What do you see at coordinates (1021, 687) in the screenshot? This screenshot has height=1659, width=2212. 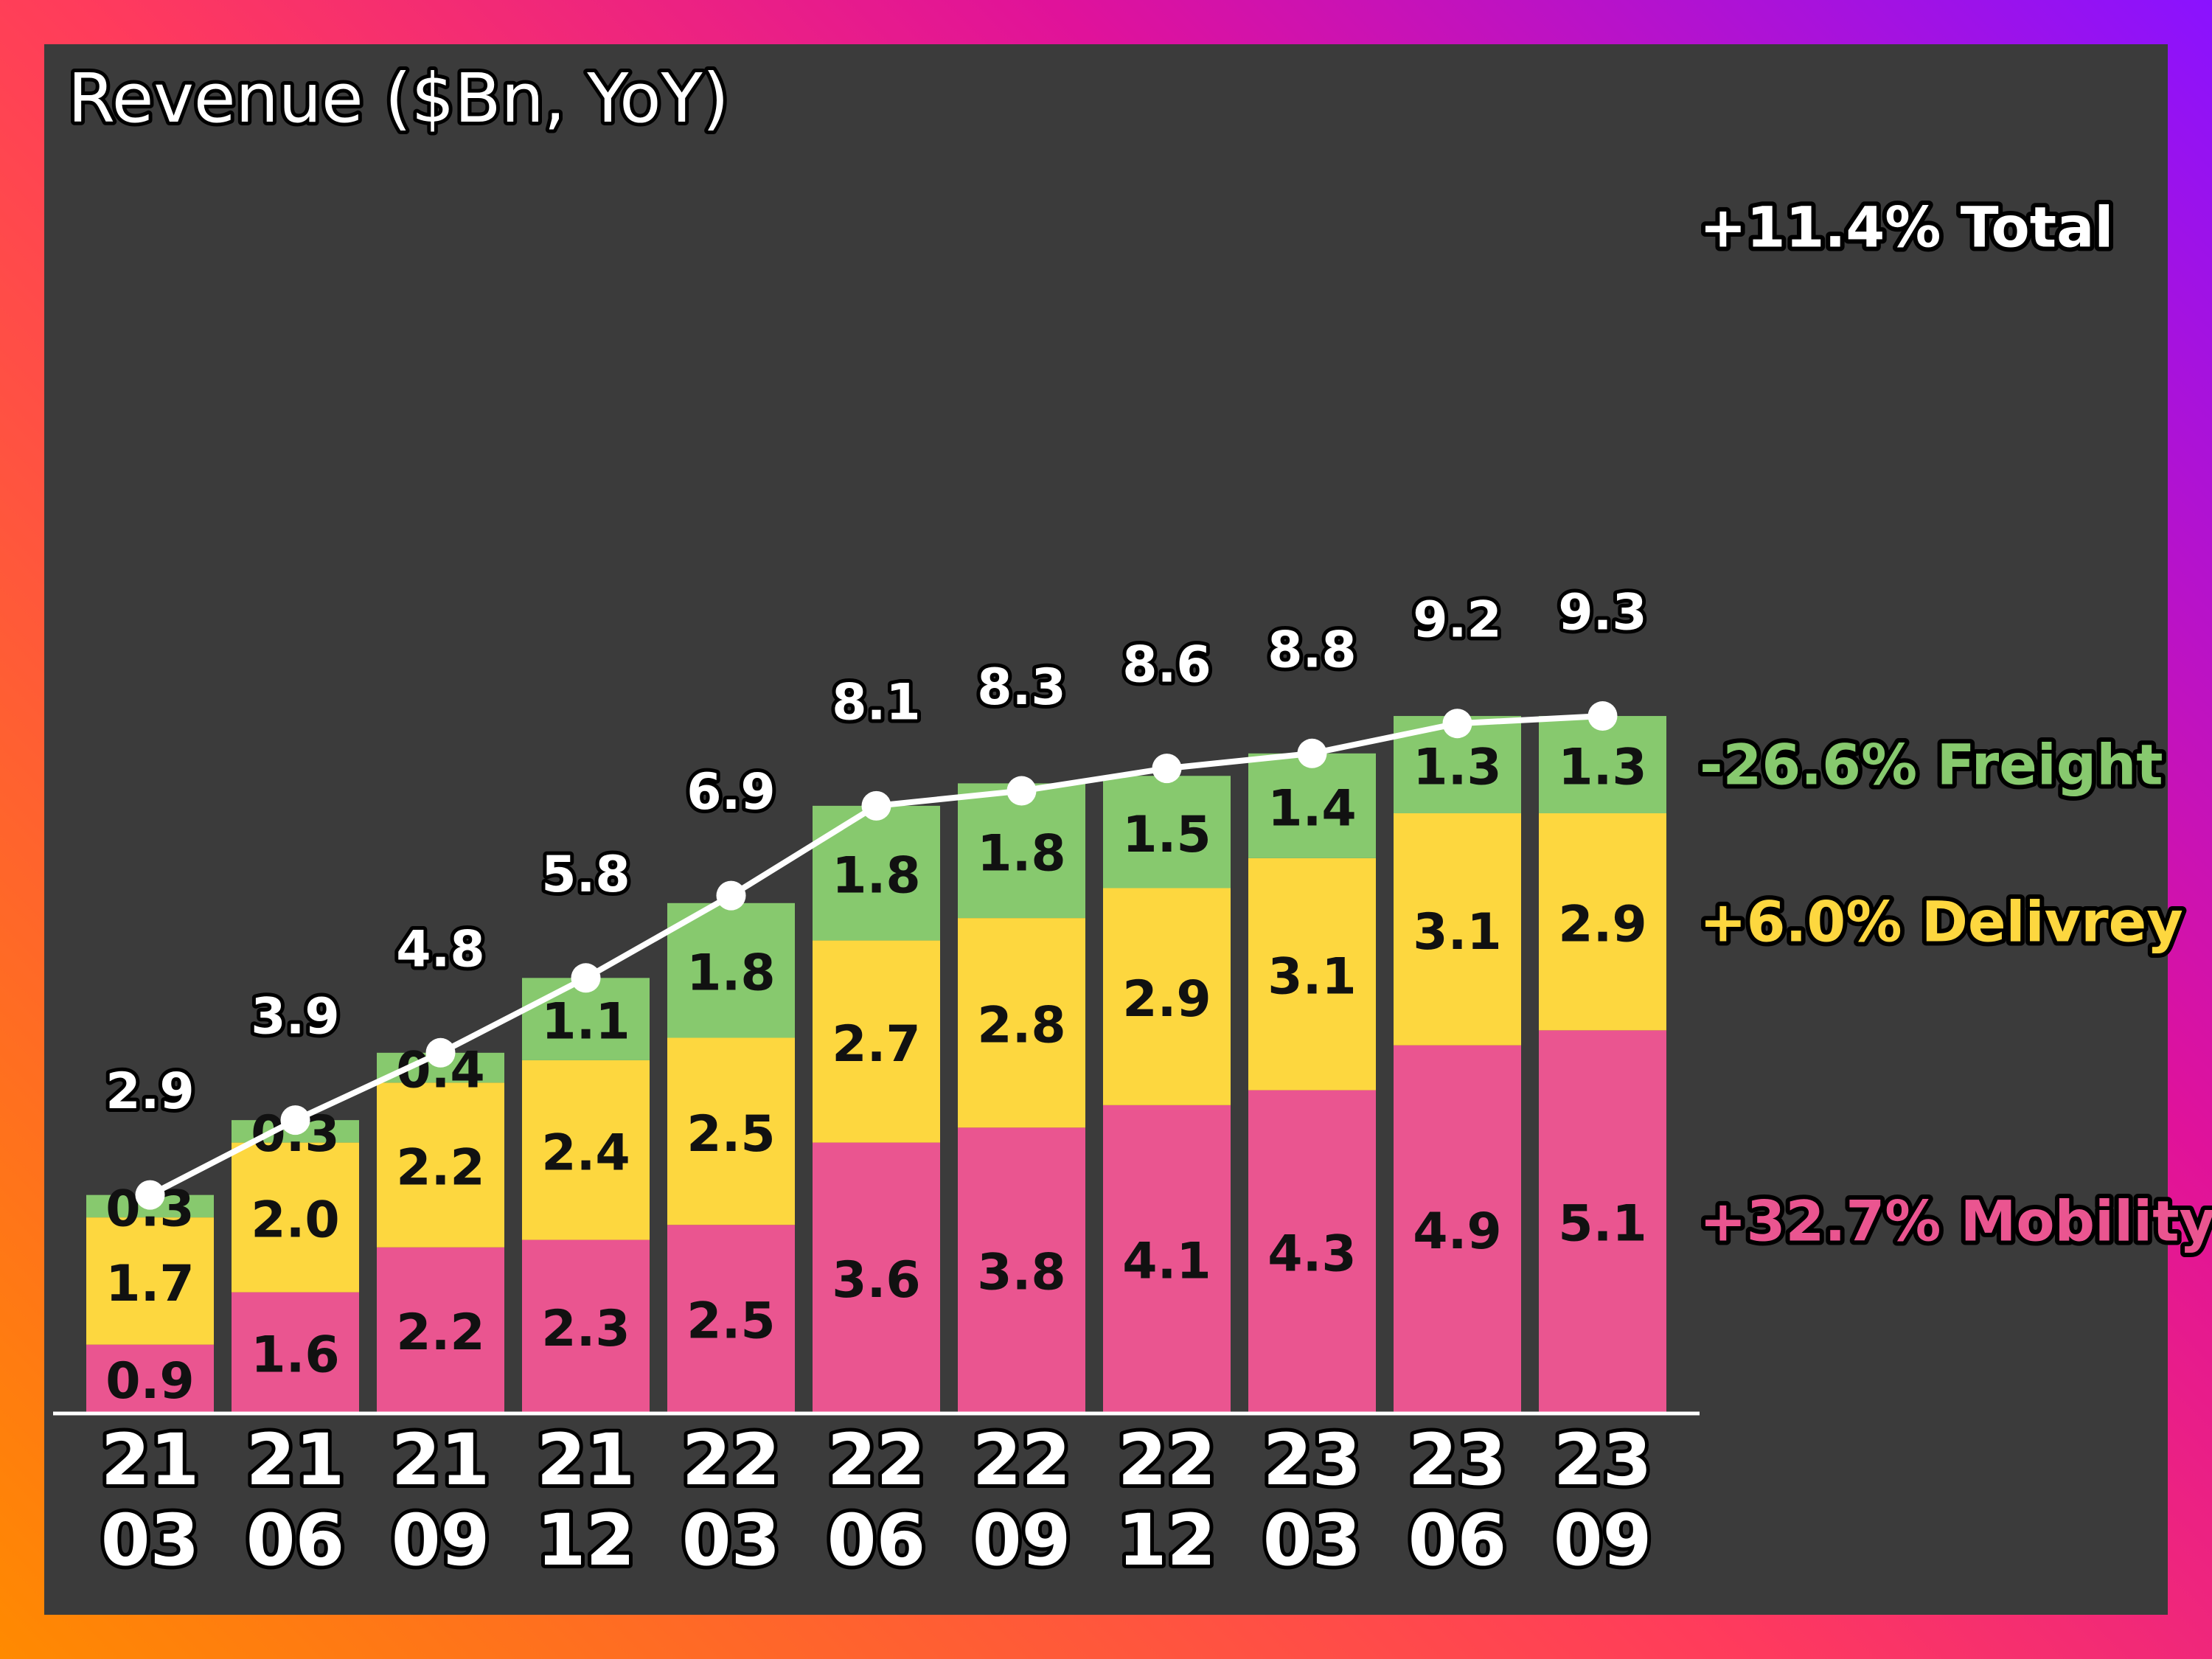 I see `total-value-label-6: 8.3` at bounding box center [1021, 687].